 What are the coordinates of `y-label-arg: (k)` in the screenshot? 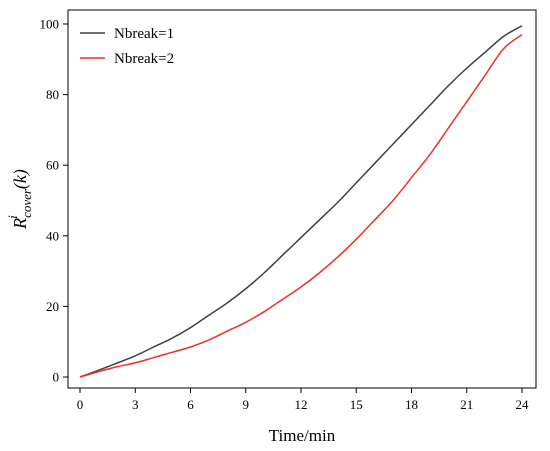 It's located at (20, 179).